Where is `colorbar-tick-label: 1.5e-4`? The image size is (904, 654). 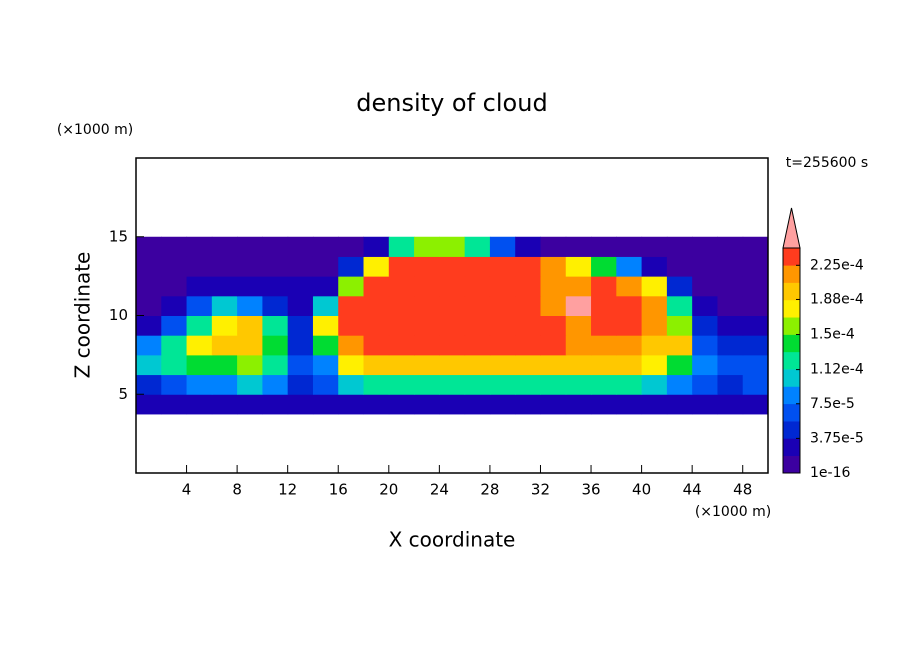
colorbar-tick-label: 1.5e-4 is located at coordinates (832, 335).